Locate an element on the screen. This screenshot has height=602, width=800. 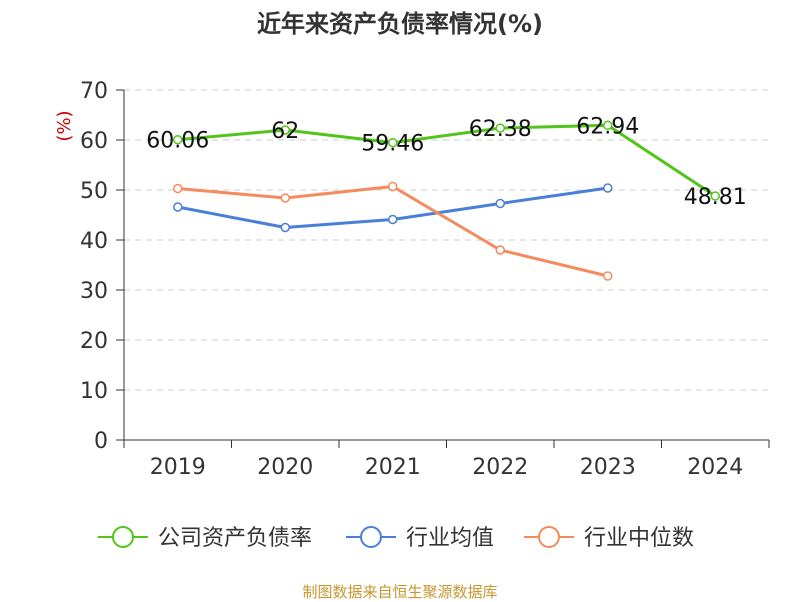
y-tick-label: 20 is located at coordinates (94, 341).